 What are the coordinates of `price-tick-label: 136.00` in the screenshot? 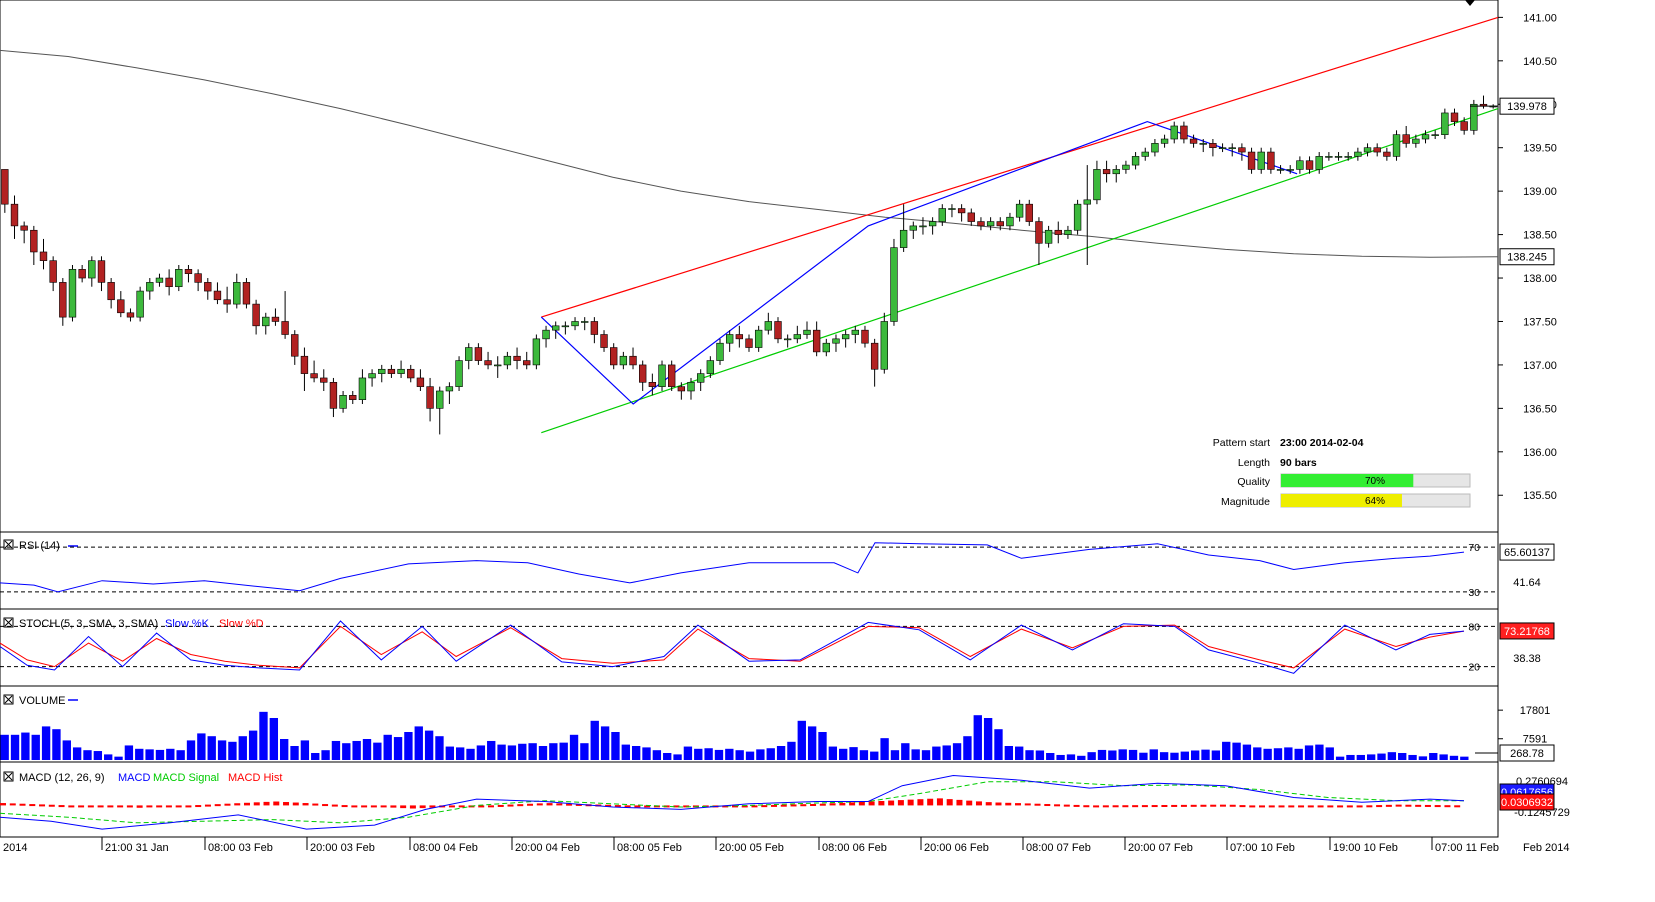 It's located at (1540, 453).